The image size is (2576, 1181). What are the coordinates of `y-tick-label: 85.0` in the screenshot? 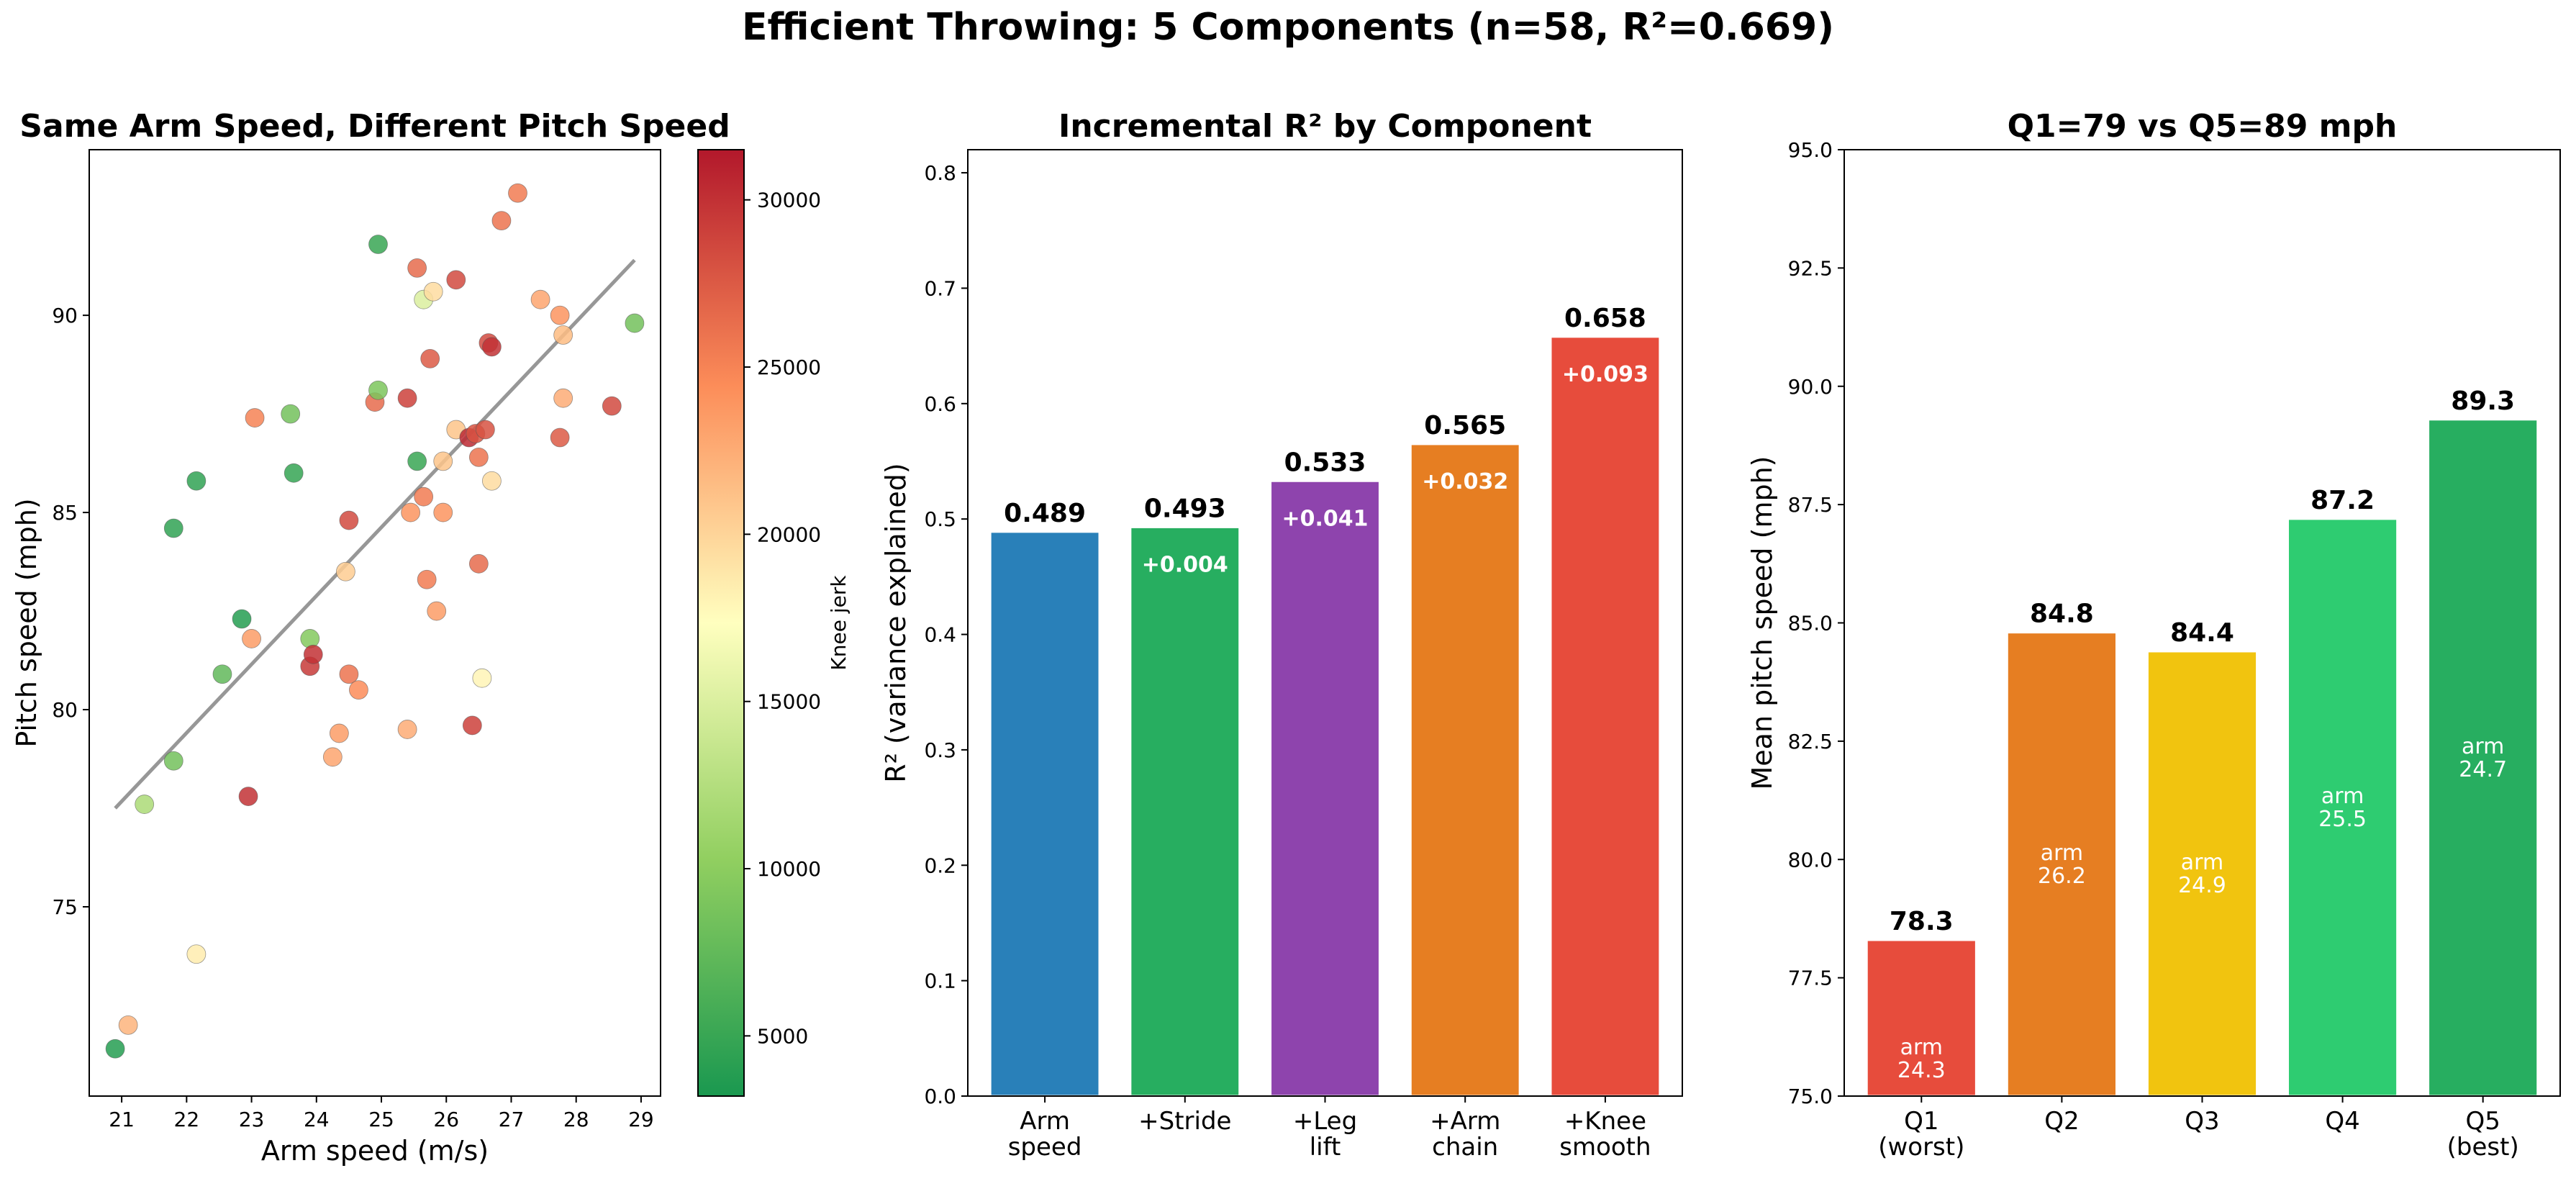 It's located at (1810, 623).